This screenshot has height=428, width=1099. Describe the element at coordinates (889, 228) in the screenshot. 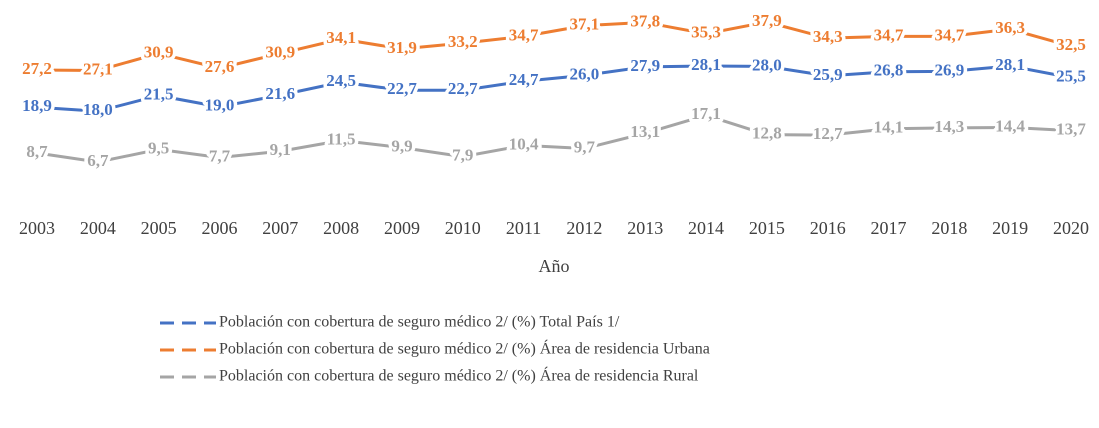

I see `x-tick-label: 2017` at that location.